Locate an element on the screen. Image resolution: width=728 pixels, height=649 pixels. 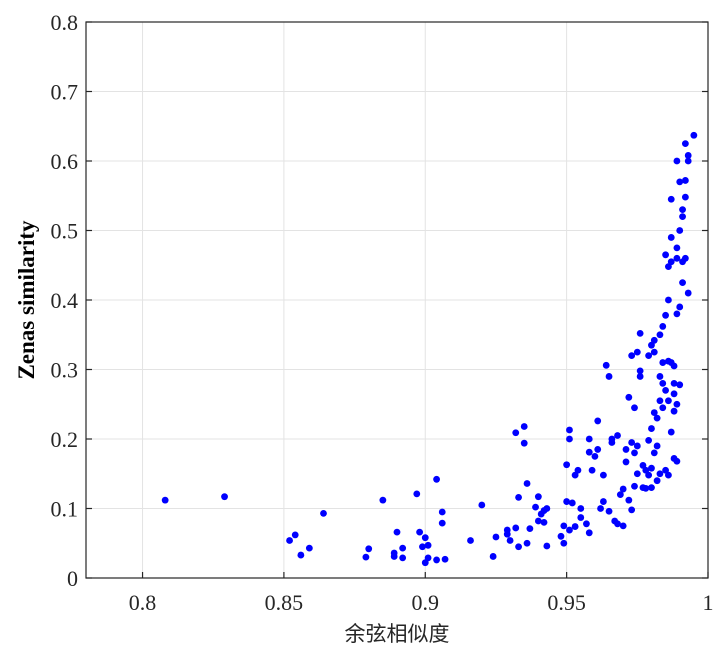
x-axis-label: 余弦相似度 is located at coordinates (397, 634).